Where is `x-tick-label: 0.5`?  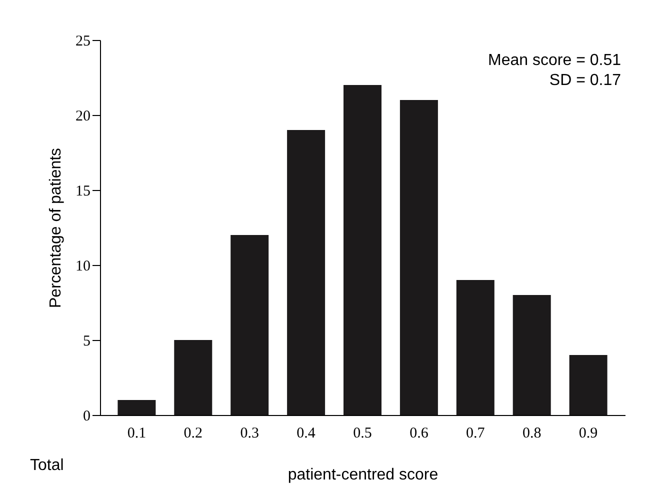 x-tick-label: 0.5 is located at coordinates (362, 434).